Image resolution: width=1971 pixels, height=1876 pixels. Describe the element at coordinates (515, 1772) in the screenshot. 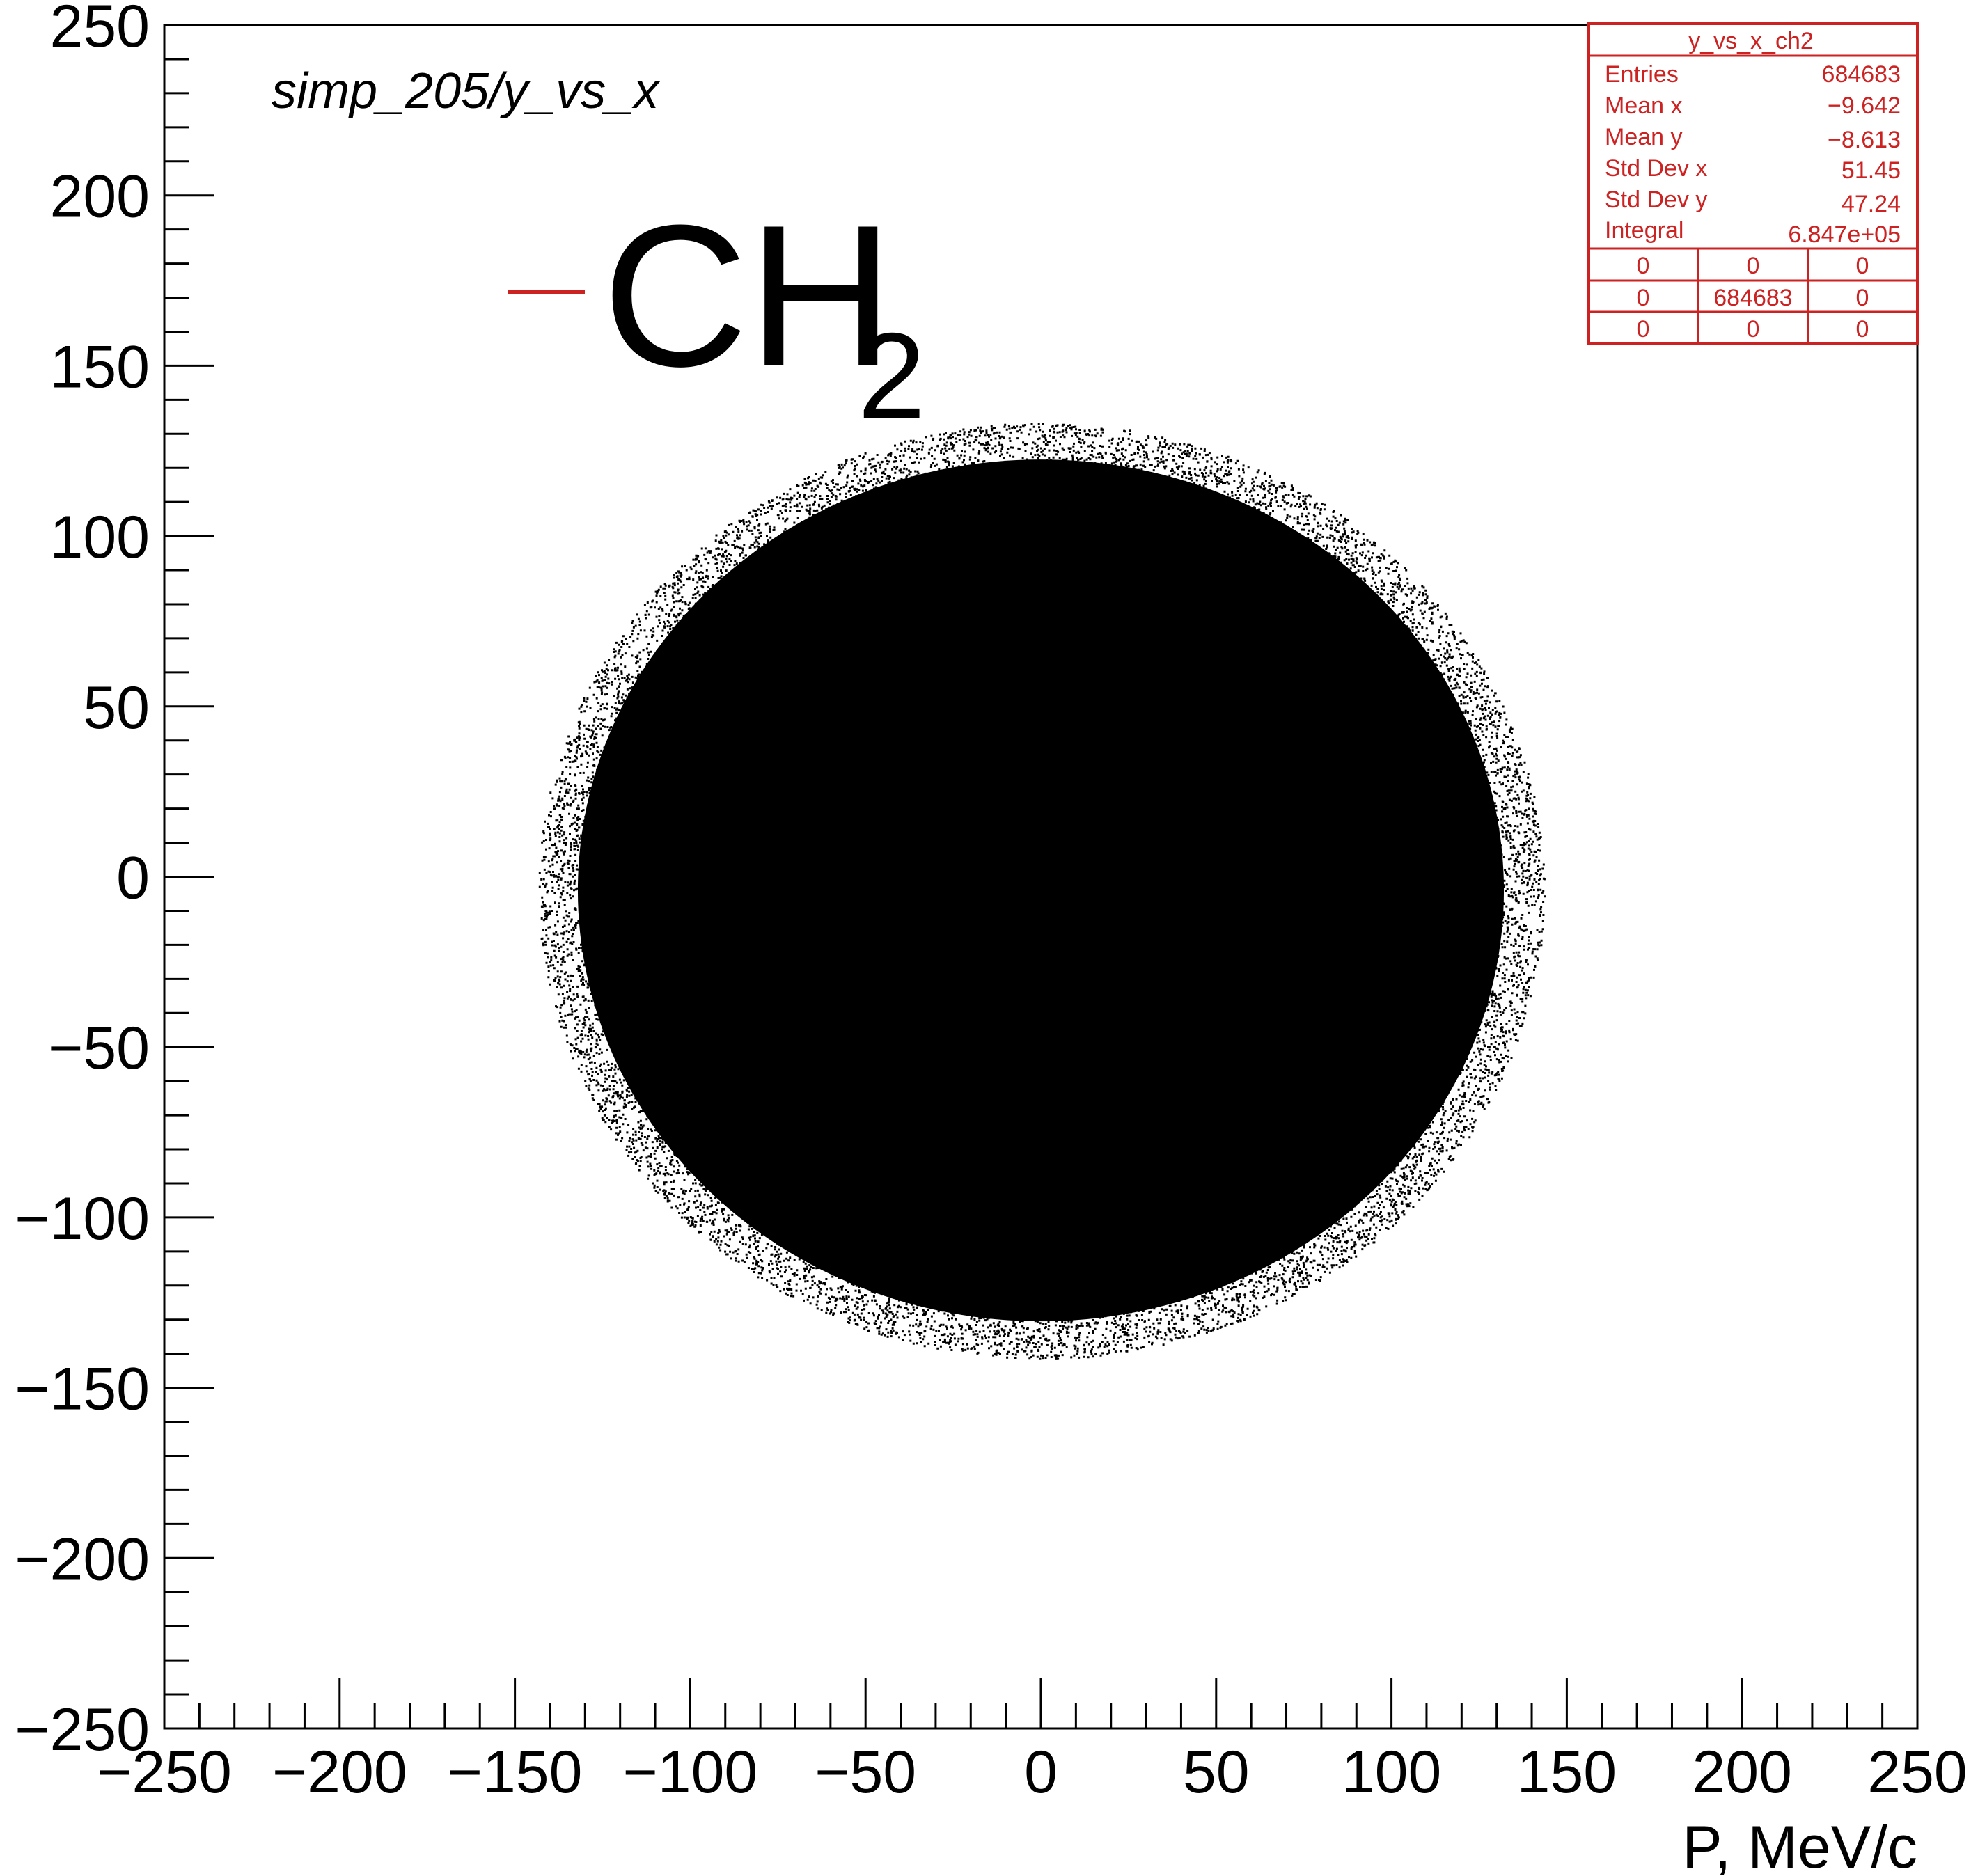

I see `x-tick-label: −150` at that location.